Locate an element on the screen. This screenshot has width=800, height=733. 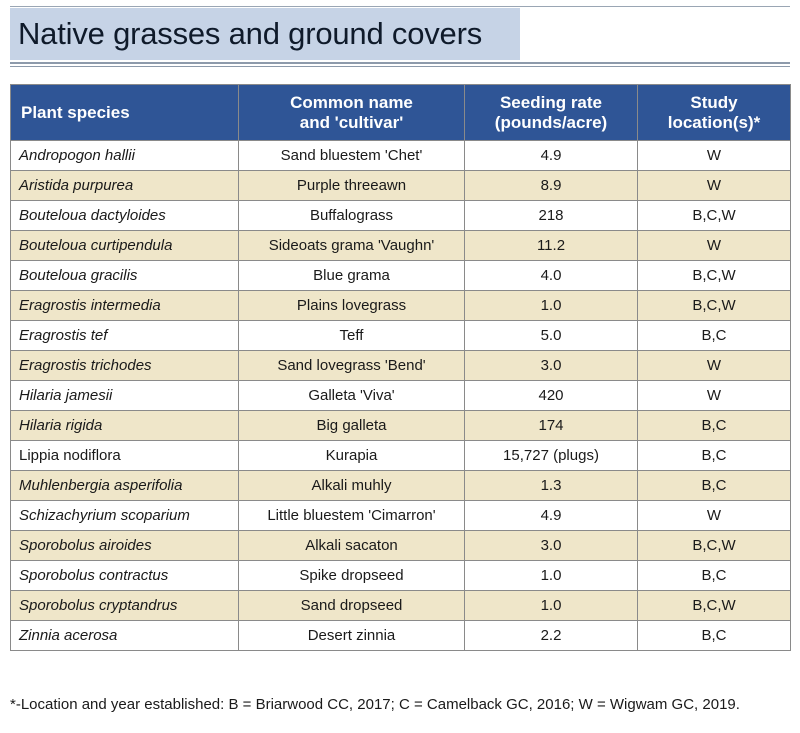
header-common-name: Common name and 'cultivar' is located at coordinates (351, 112).